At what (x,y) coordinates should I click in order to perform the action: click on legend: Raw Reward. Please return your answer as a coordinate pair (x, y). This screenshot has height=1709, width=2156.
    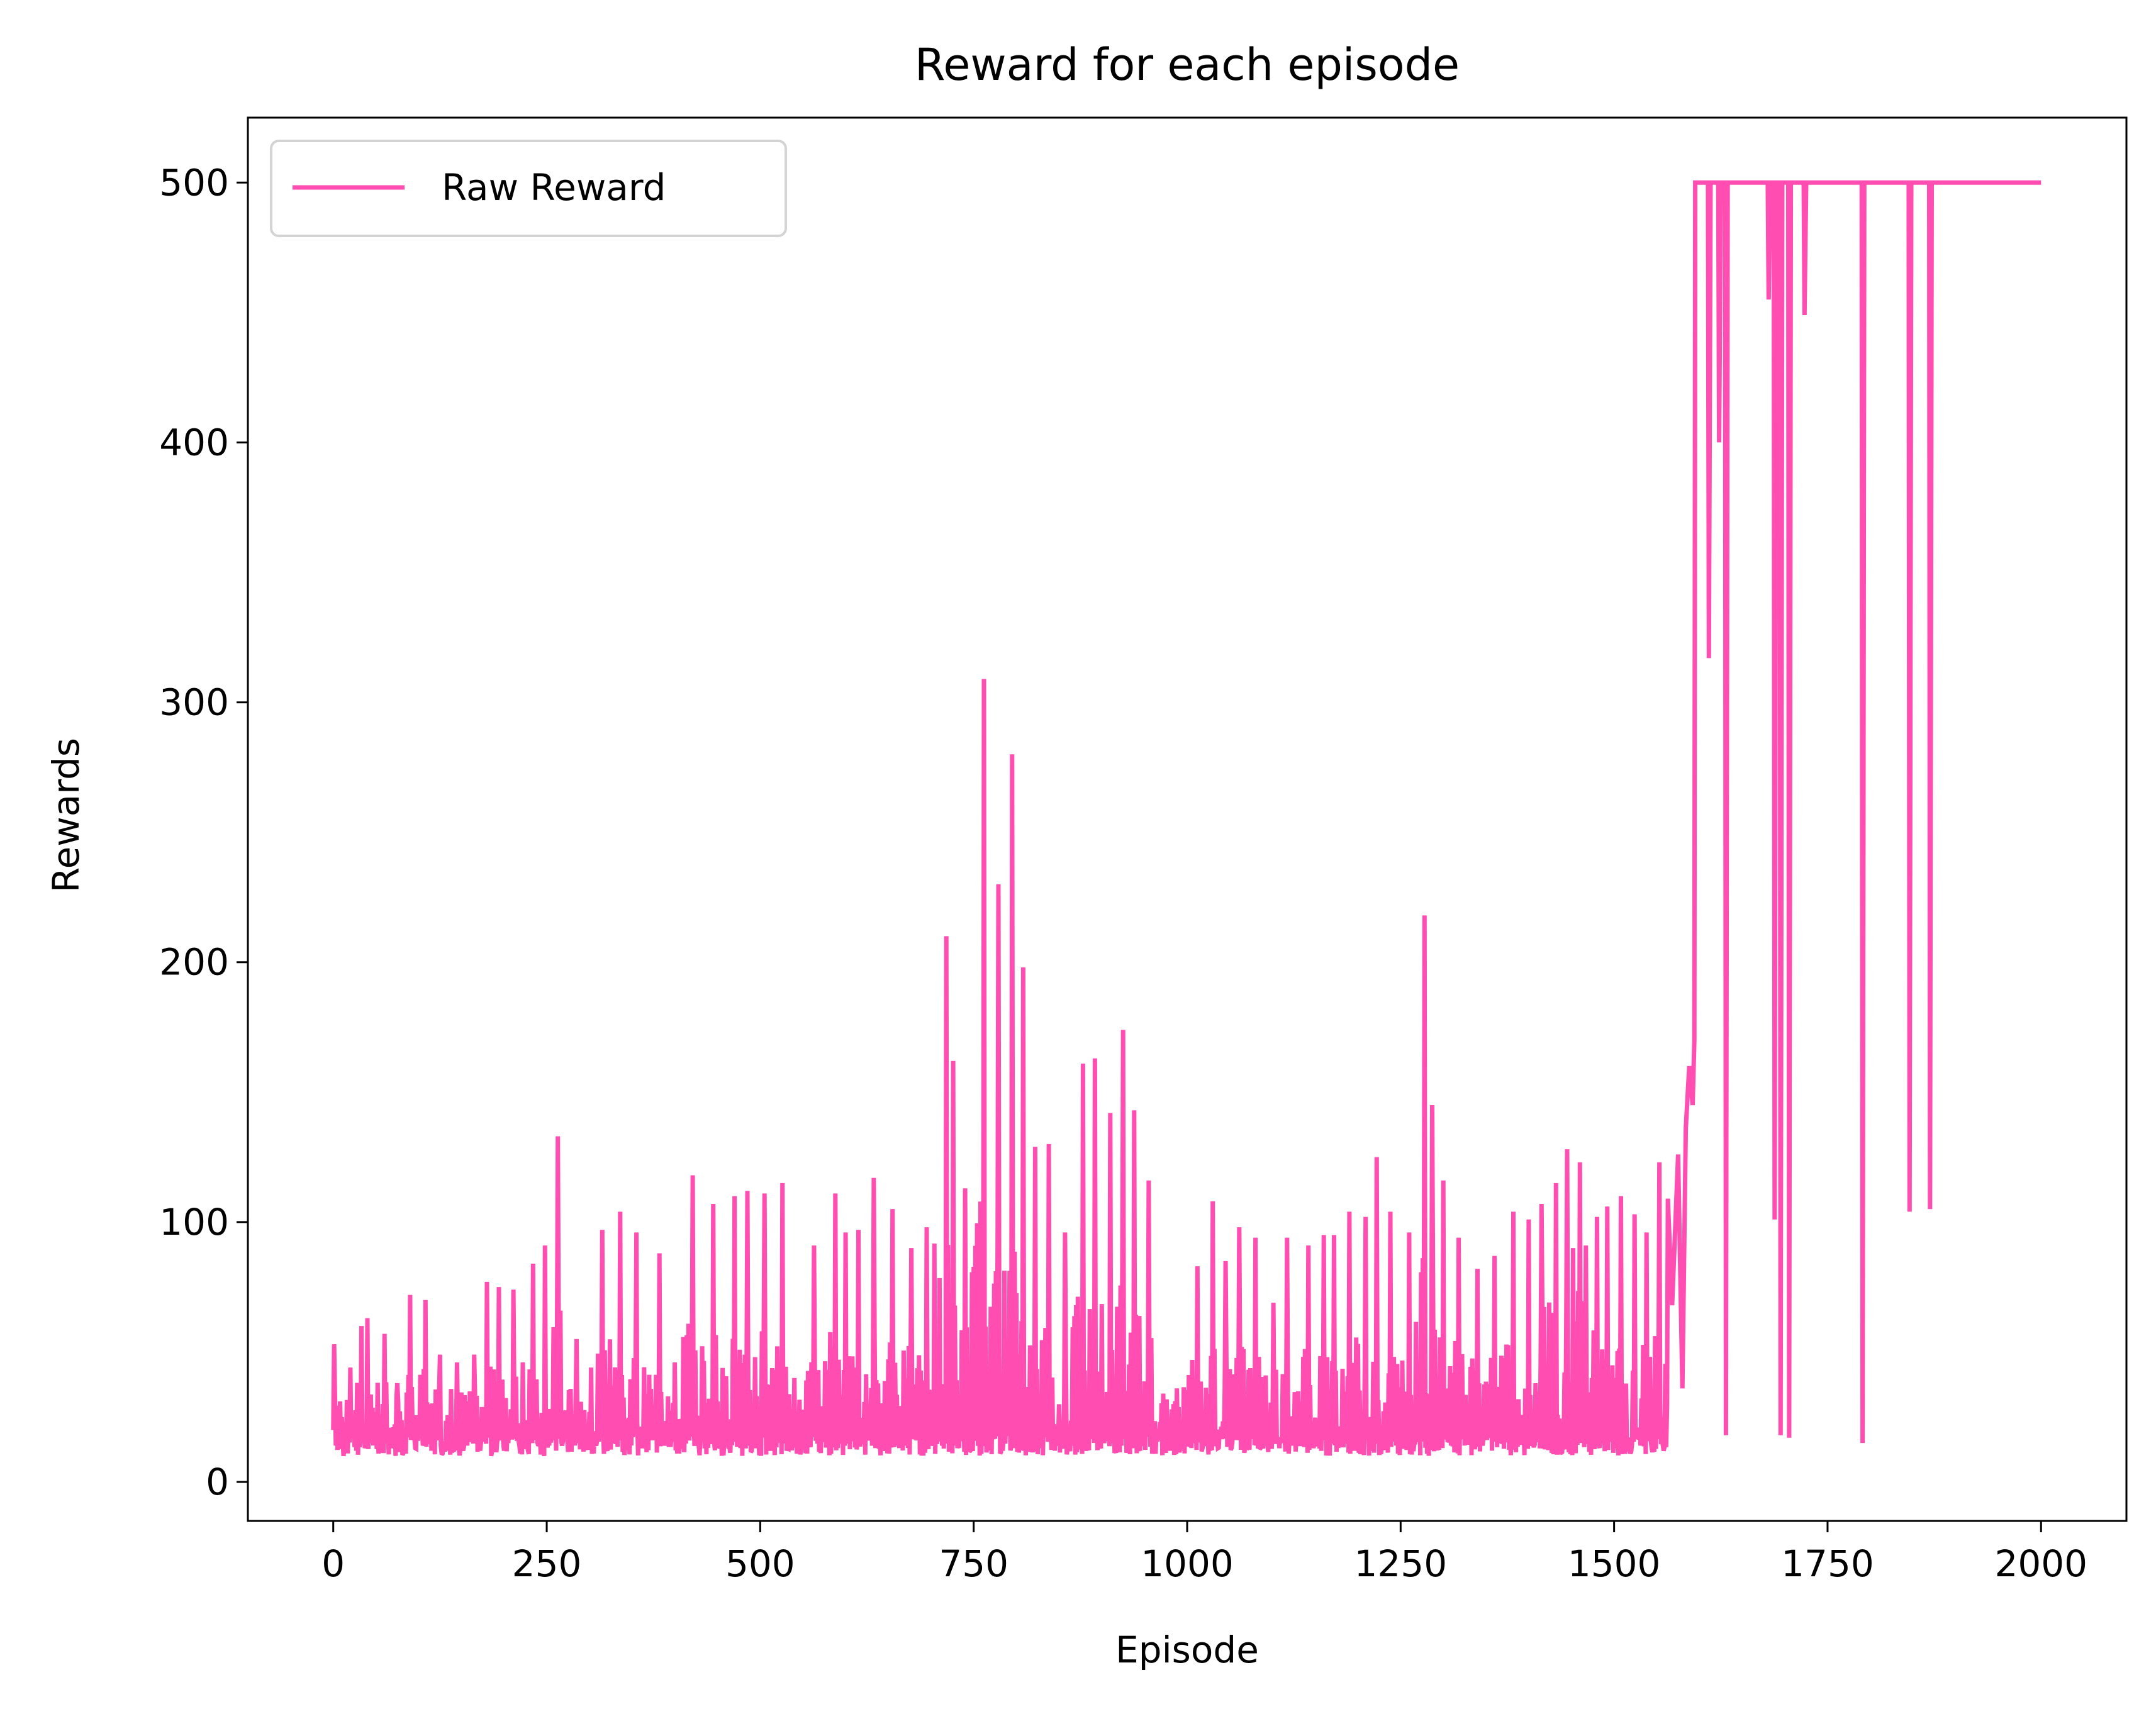
    Looking at the image, I should click on (528, 188).